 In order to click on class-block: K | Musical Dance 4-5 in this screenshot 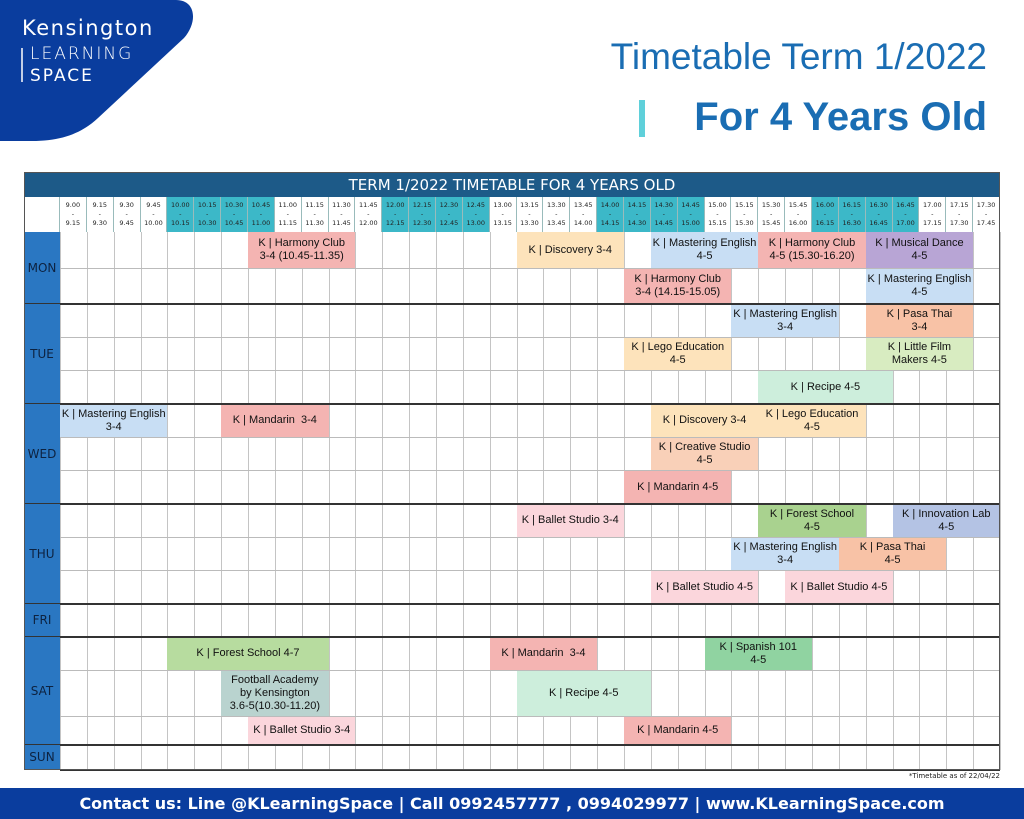, I will do `click(919, 250)`.